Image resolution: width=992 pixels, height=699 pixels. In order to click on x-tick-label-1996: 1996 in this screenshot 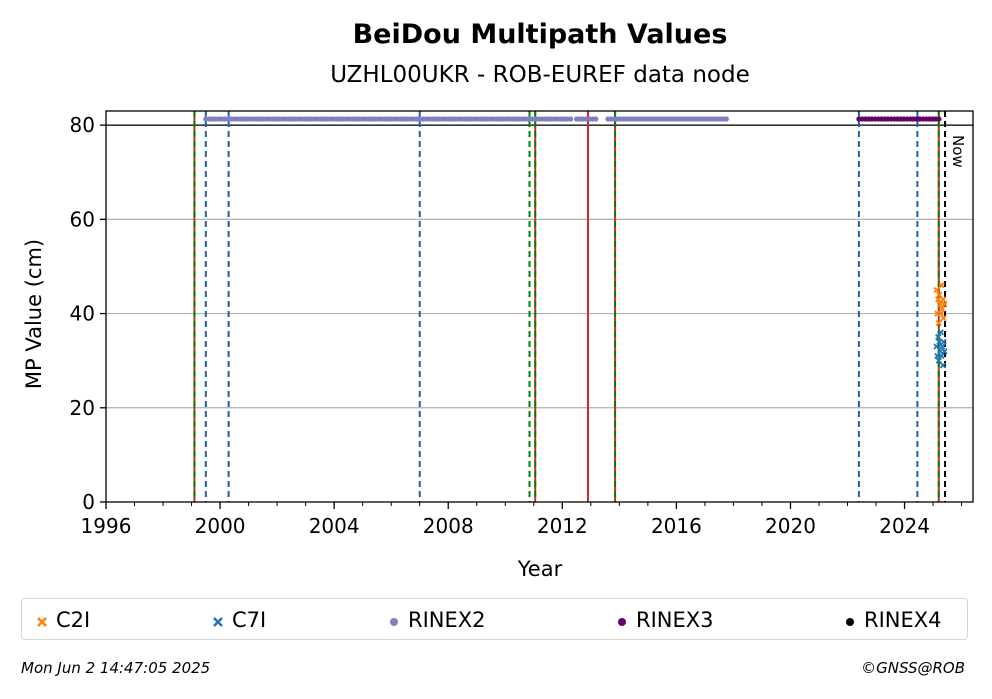, I will do `click(106, 526)`.